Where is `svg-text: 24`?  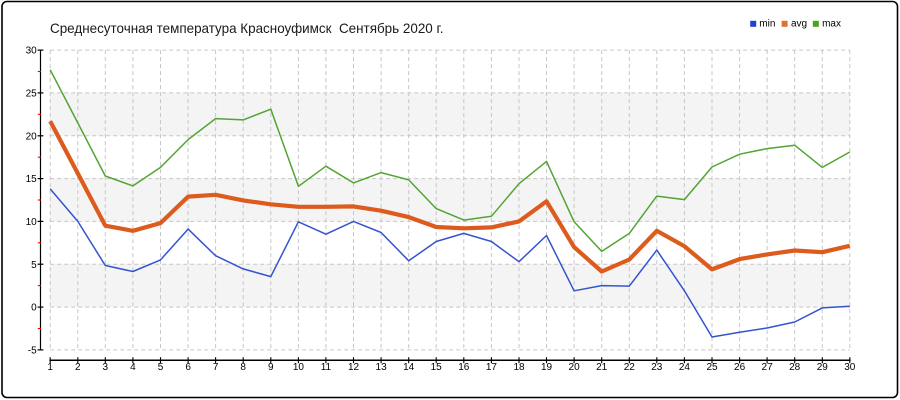
svg-text: 24 is located at coordinates (685, 367).